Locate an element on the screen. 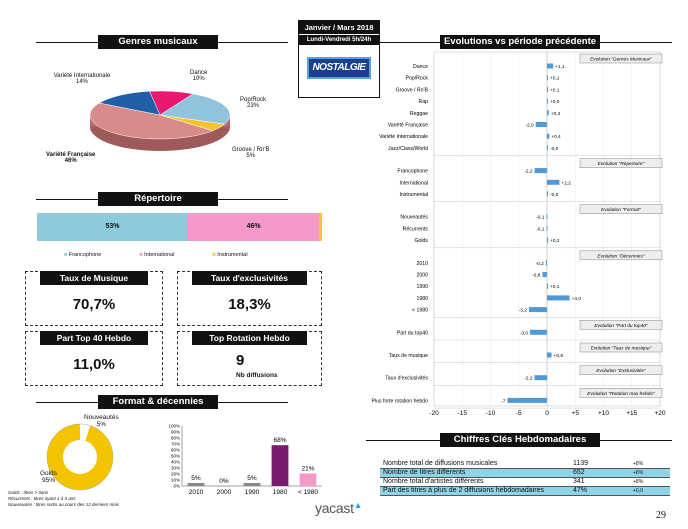 The height and width of the screenshot is (529, 688). row-label: Plus forte rotation hebdo is located at coordinates (399, 401).